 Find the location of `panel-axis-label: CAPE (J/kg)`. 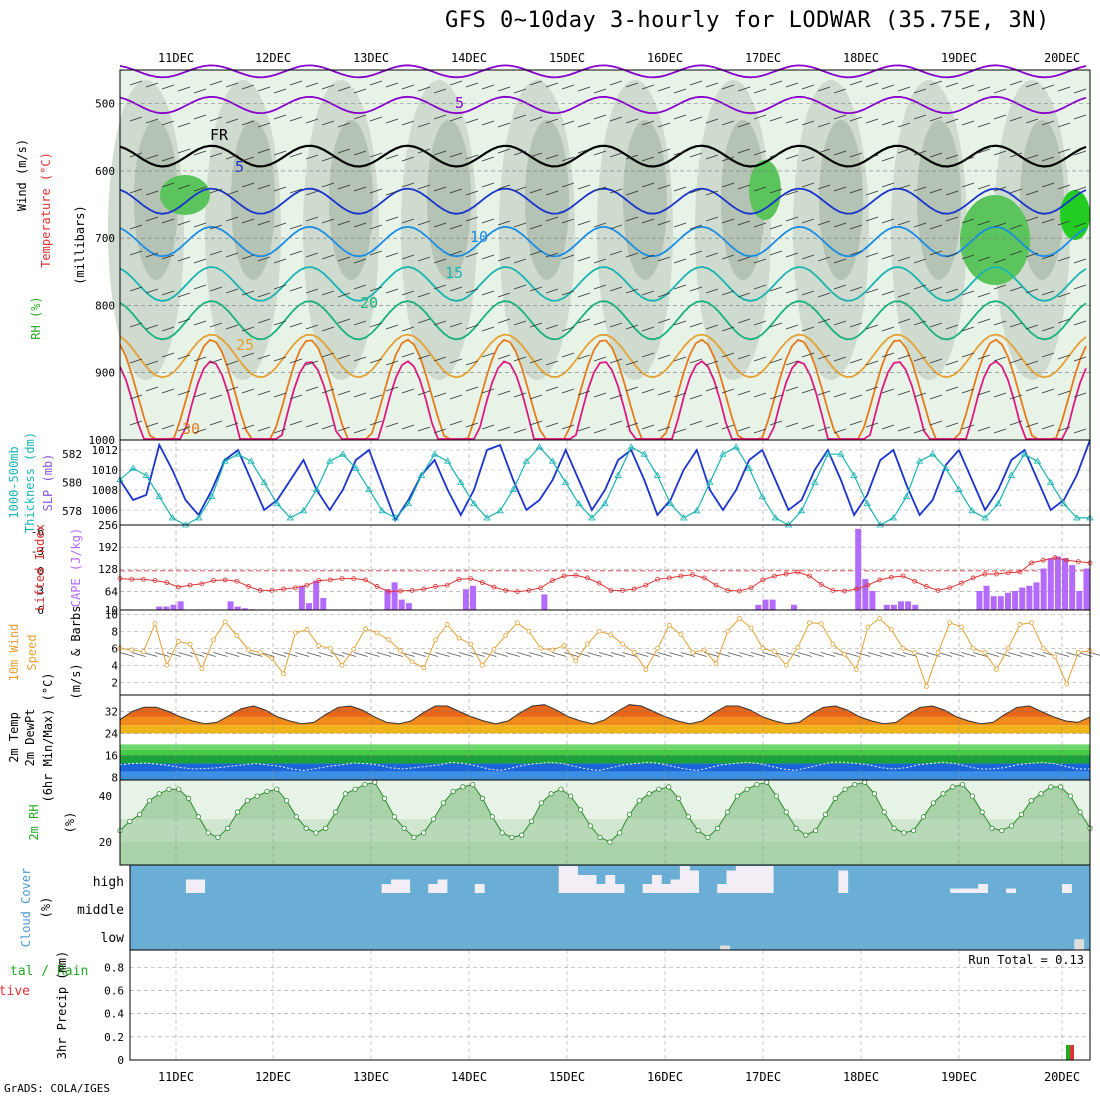

panel-axis-label: CAPE (J/kg) is located at coordinates (76, 567).